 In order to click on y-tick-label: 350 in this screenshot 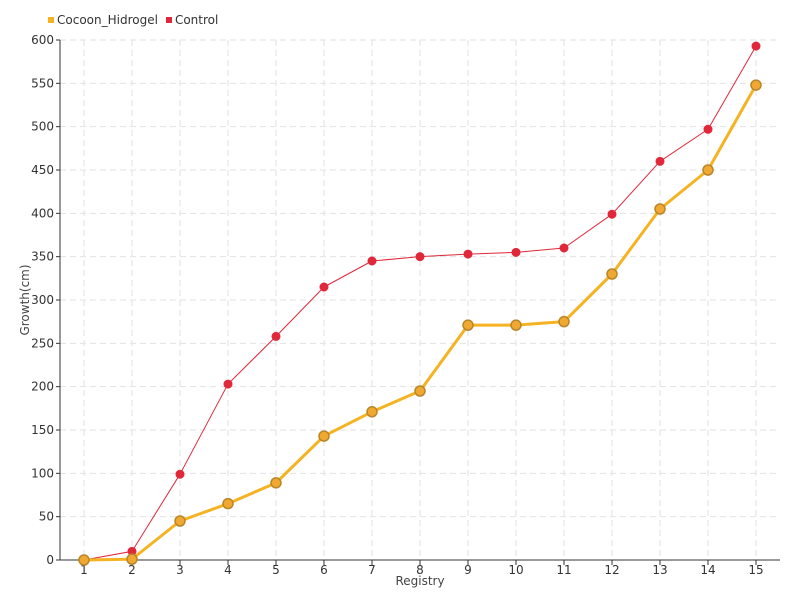, I will do `click(42, 257)`.